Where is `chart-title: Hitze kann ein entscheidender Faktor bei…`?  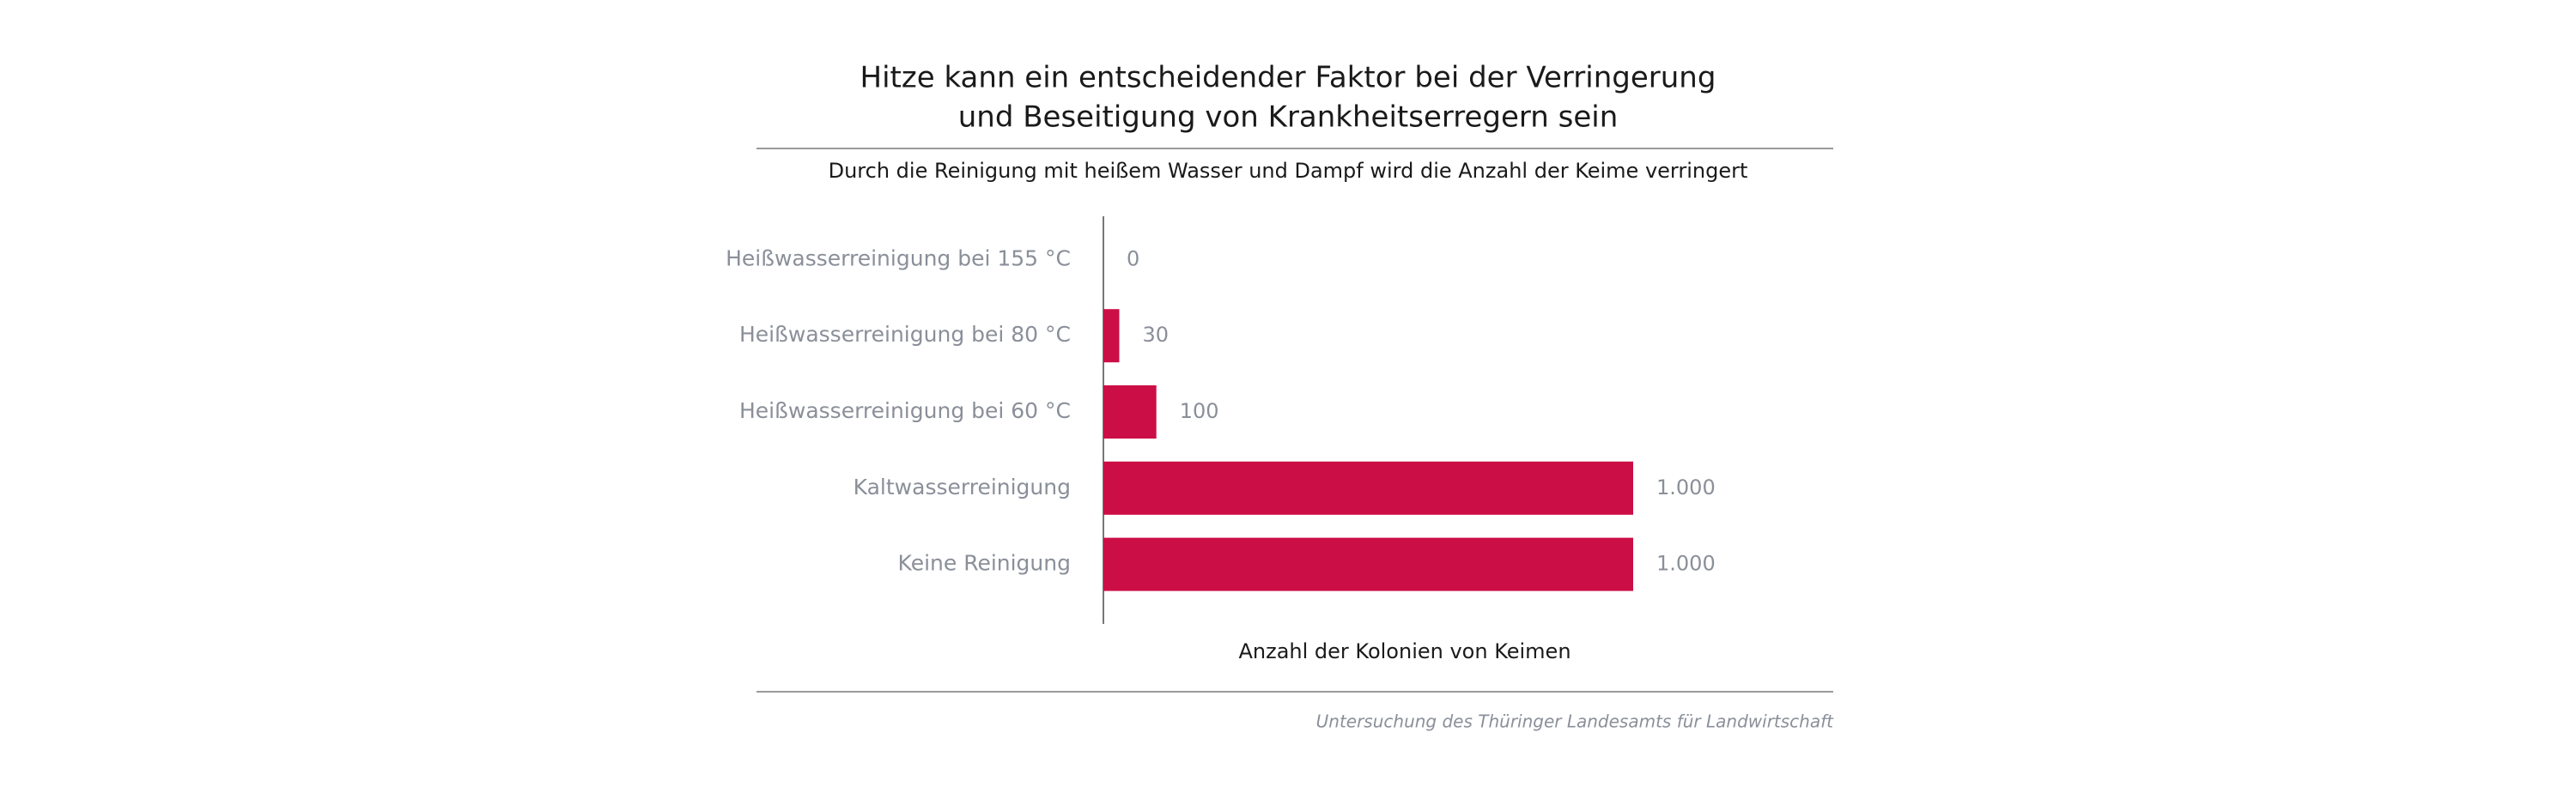
chart-title: Hitze kann ein entscheidender Faktor bei… is located at coordinates (1288, 78).